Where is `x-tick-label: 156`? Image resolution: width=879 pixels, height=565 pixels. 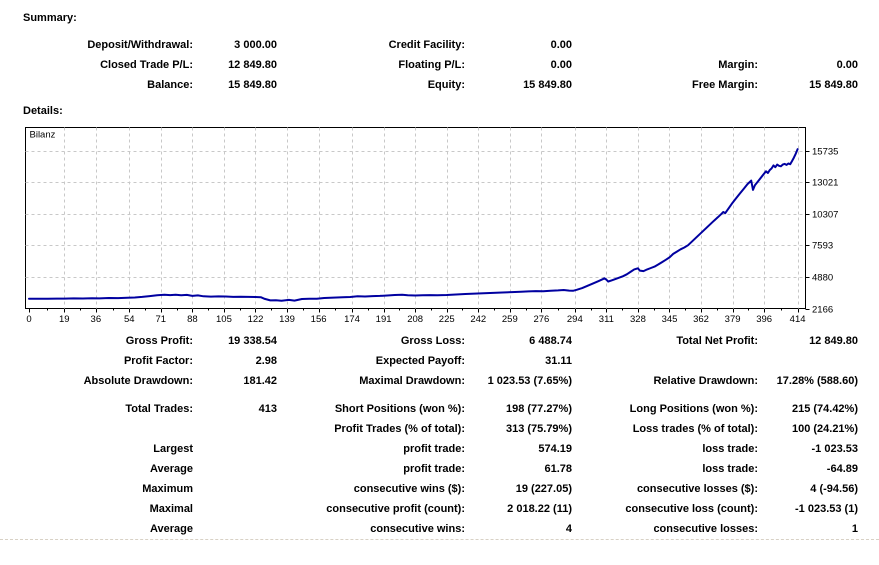
x-tick-label: 156 is located at coordinates (319, 319).